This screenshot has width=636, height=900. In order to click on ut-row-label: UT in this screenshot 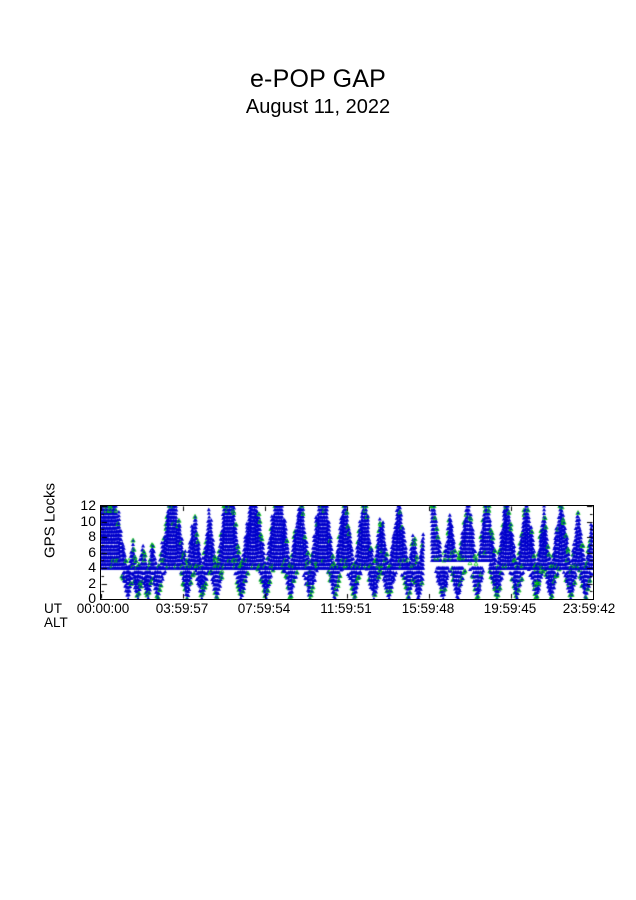, I will do `click(53, 608)`.